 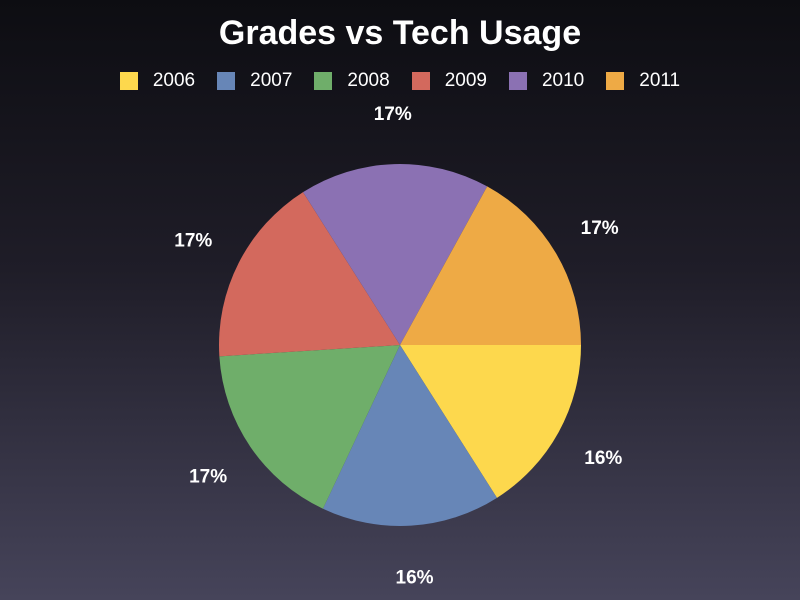 What do you see at coordinates (517, 81) in the screenshot?
I see `legend-swatch-2010` at bounding box center [517, 81].